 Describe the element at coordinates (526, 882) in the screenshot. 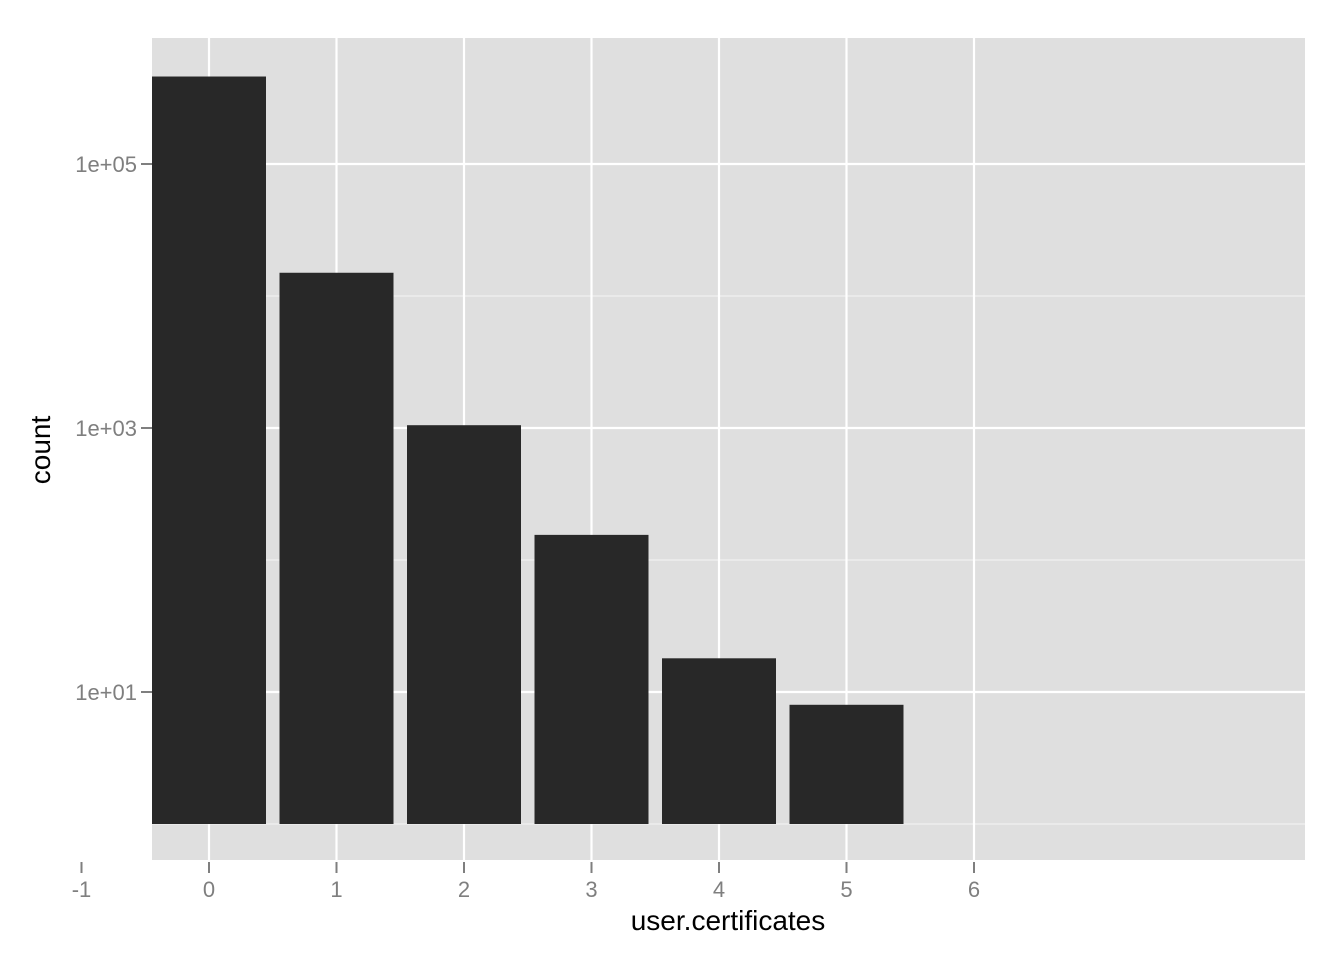

I see `x-axis-ticks: -1 0 1 2 3 4 5 6` at that location.